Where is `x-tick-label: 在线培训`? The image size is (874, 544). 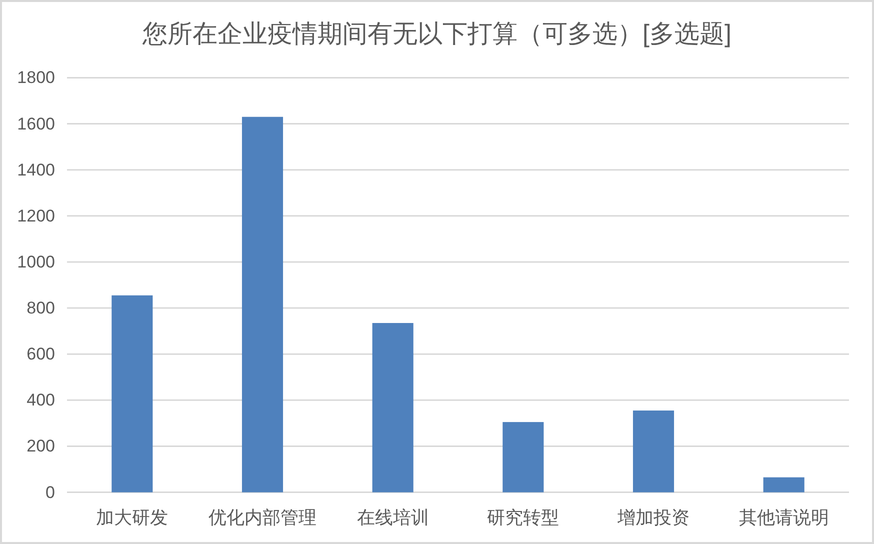 x-tick-label: 在线培训 is located at coordinates (392, 517).